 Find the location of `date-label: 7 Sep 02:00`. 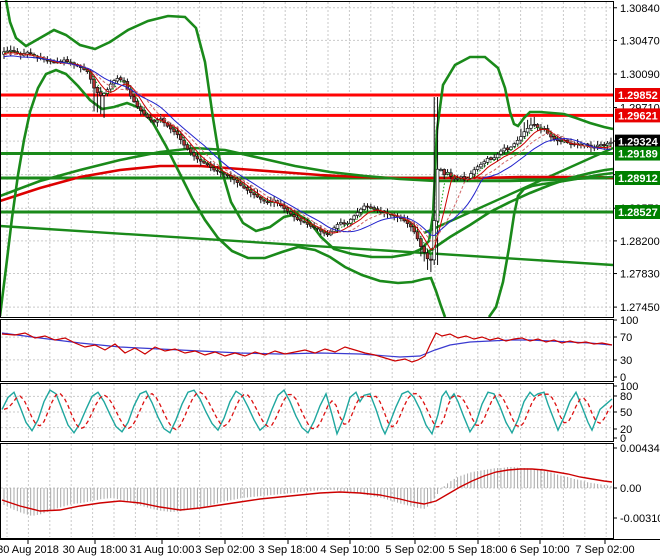

date-label: 7 Sep 02:00 is located at coordinates (604, 550).